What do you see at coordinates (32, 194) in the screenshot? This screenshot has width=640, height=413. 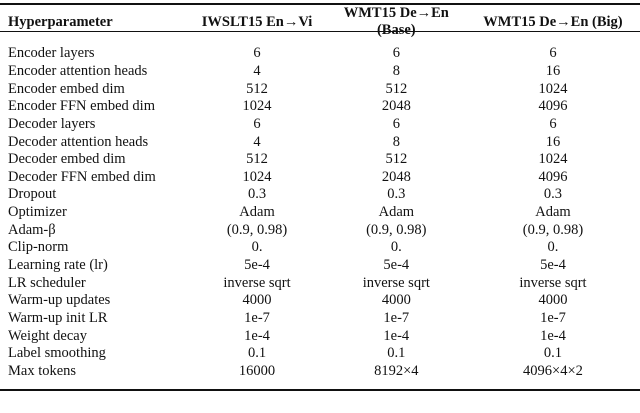 I see `row-label: Dropout` at bounding box center [32, 194].